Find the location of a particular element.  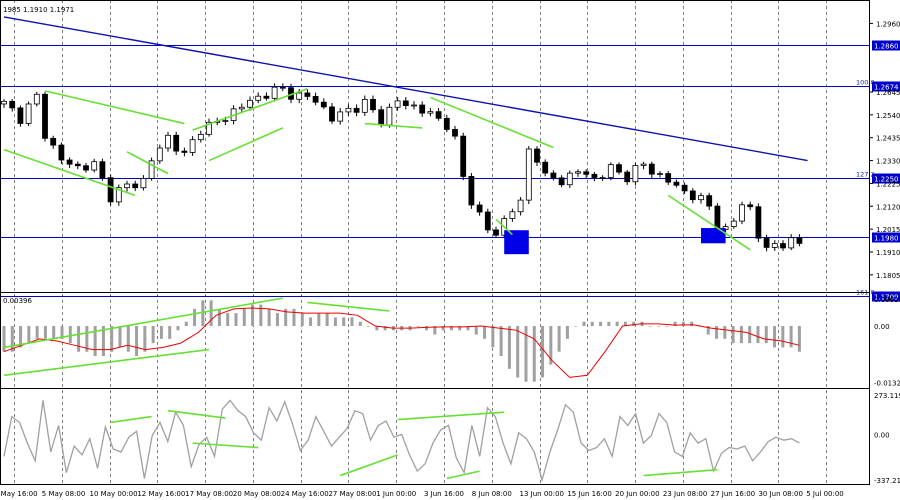

time-tick-label: 23 Jun 08:00 is located at coordinates (685, 494).